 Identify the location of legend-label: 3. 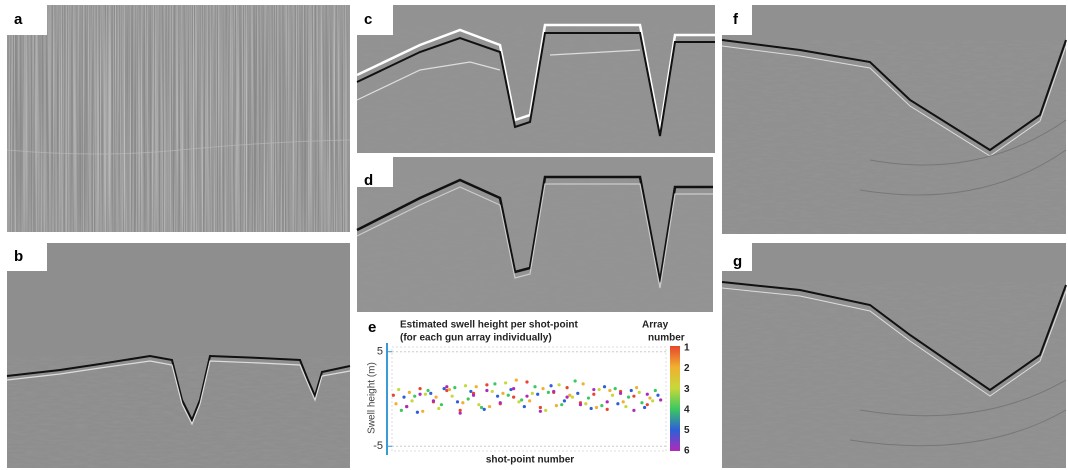
(687, 389).